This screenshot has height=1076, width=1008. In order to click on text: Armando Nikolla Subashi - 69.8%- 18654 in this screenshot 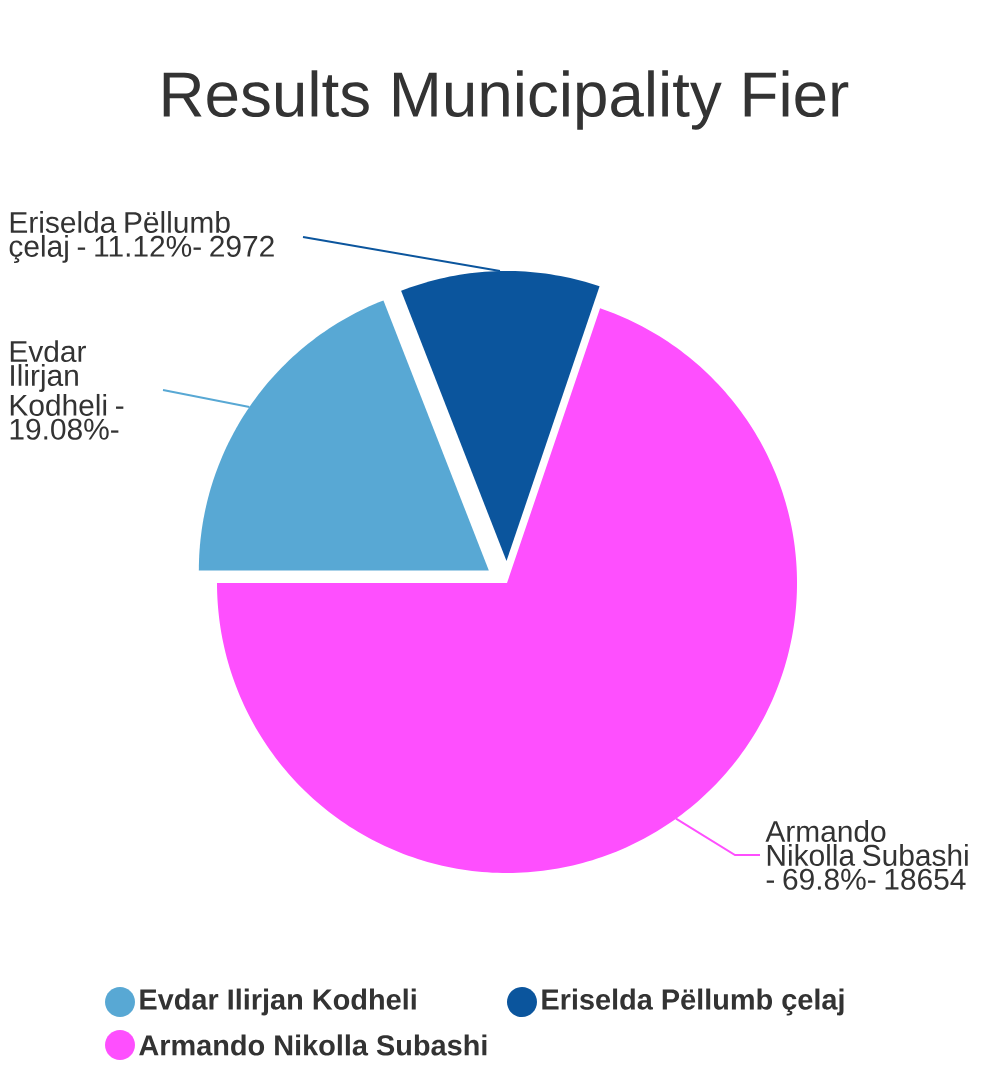, I will do `click(866, 855)`.